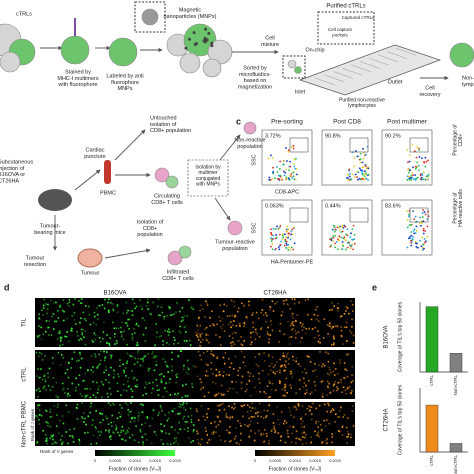 The height and width of the screenshot is (474, 474). What do you see at coordinates (208, 167) in the screenshot?
I see `label: Isolation by` at bounding box center [208, 167].